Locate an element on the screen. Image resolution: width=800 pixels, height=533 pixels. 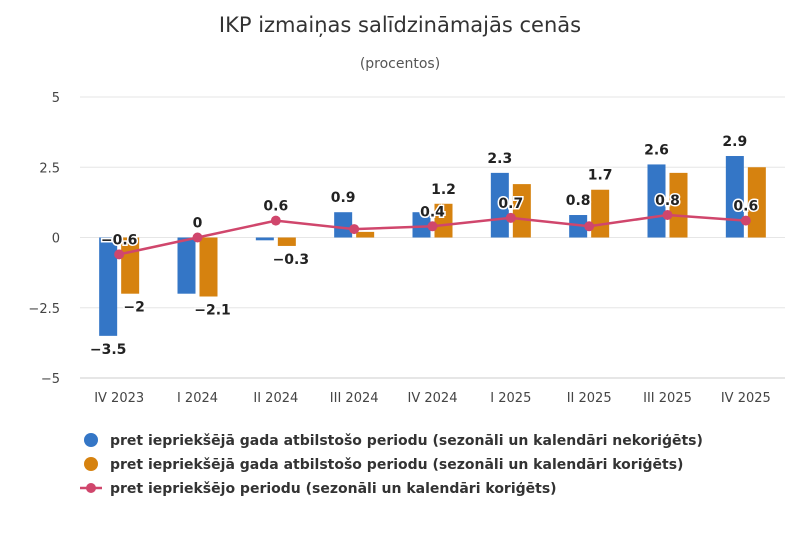
data-label: 2.3 is located at coordinates (499, 159).